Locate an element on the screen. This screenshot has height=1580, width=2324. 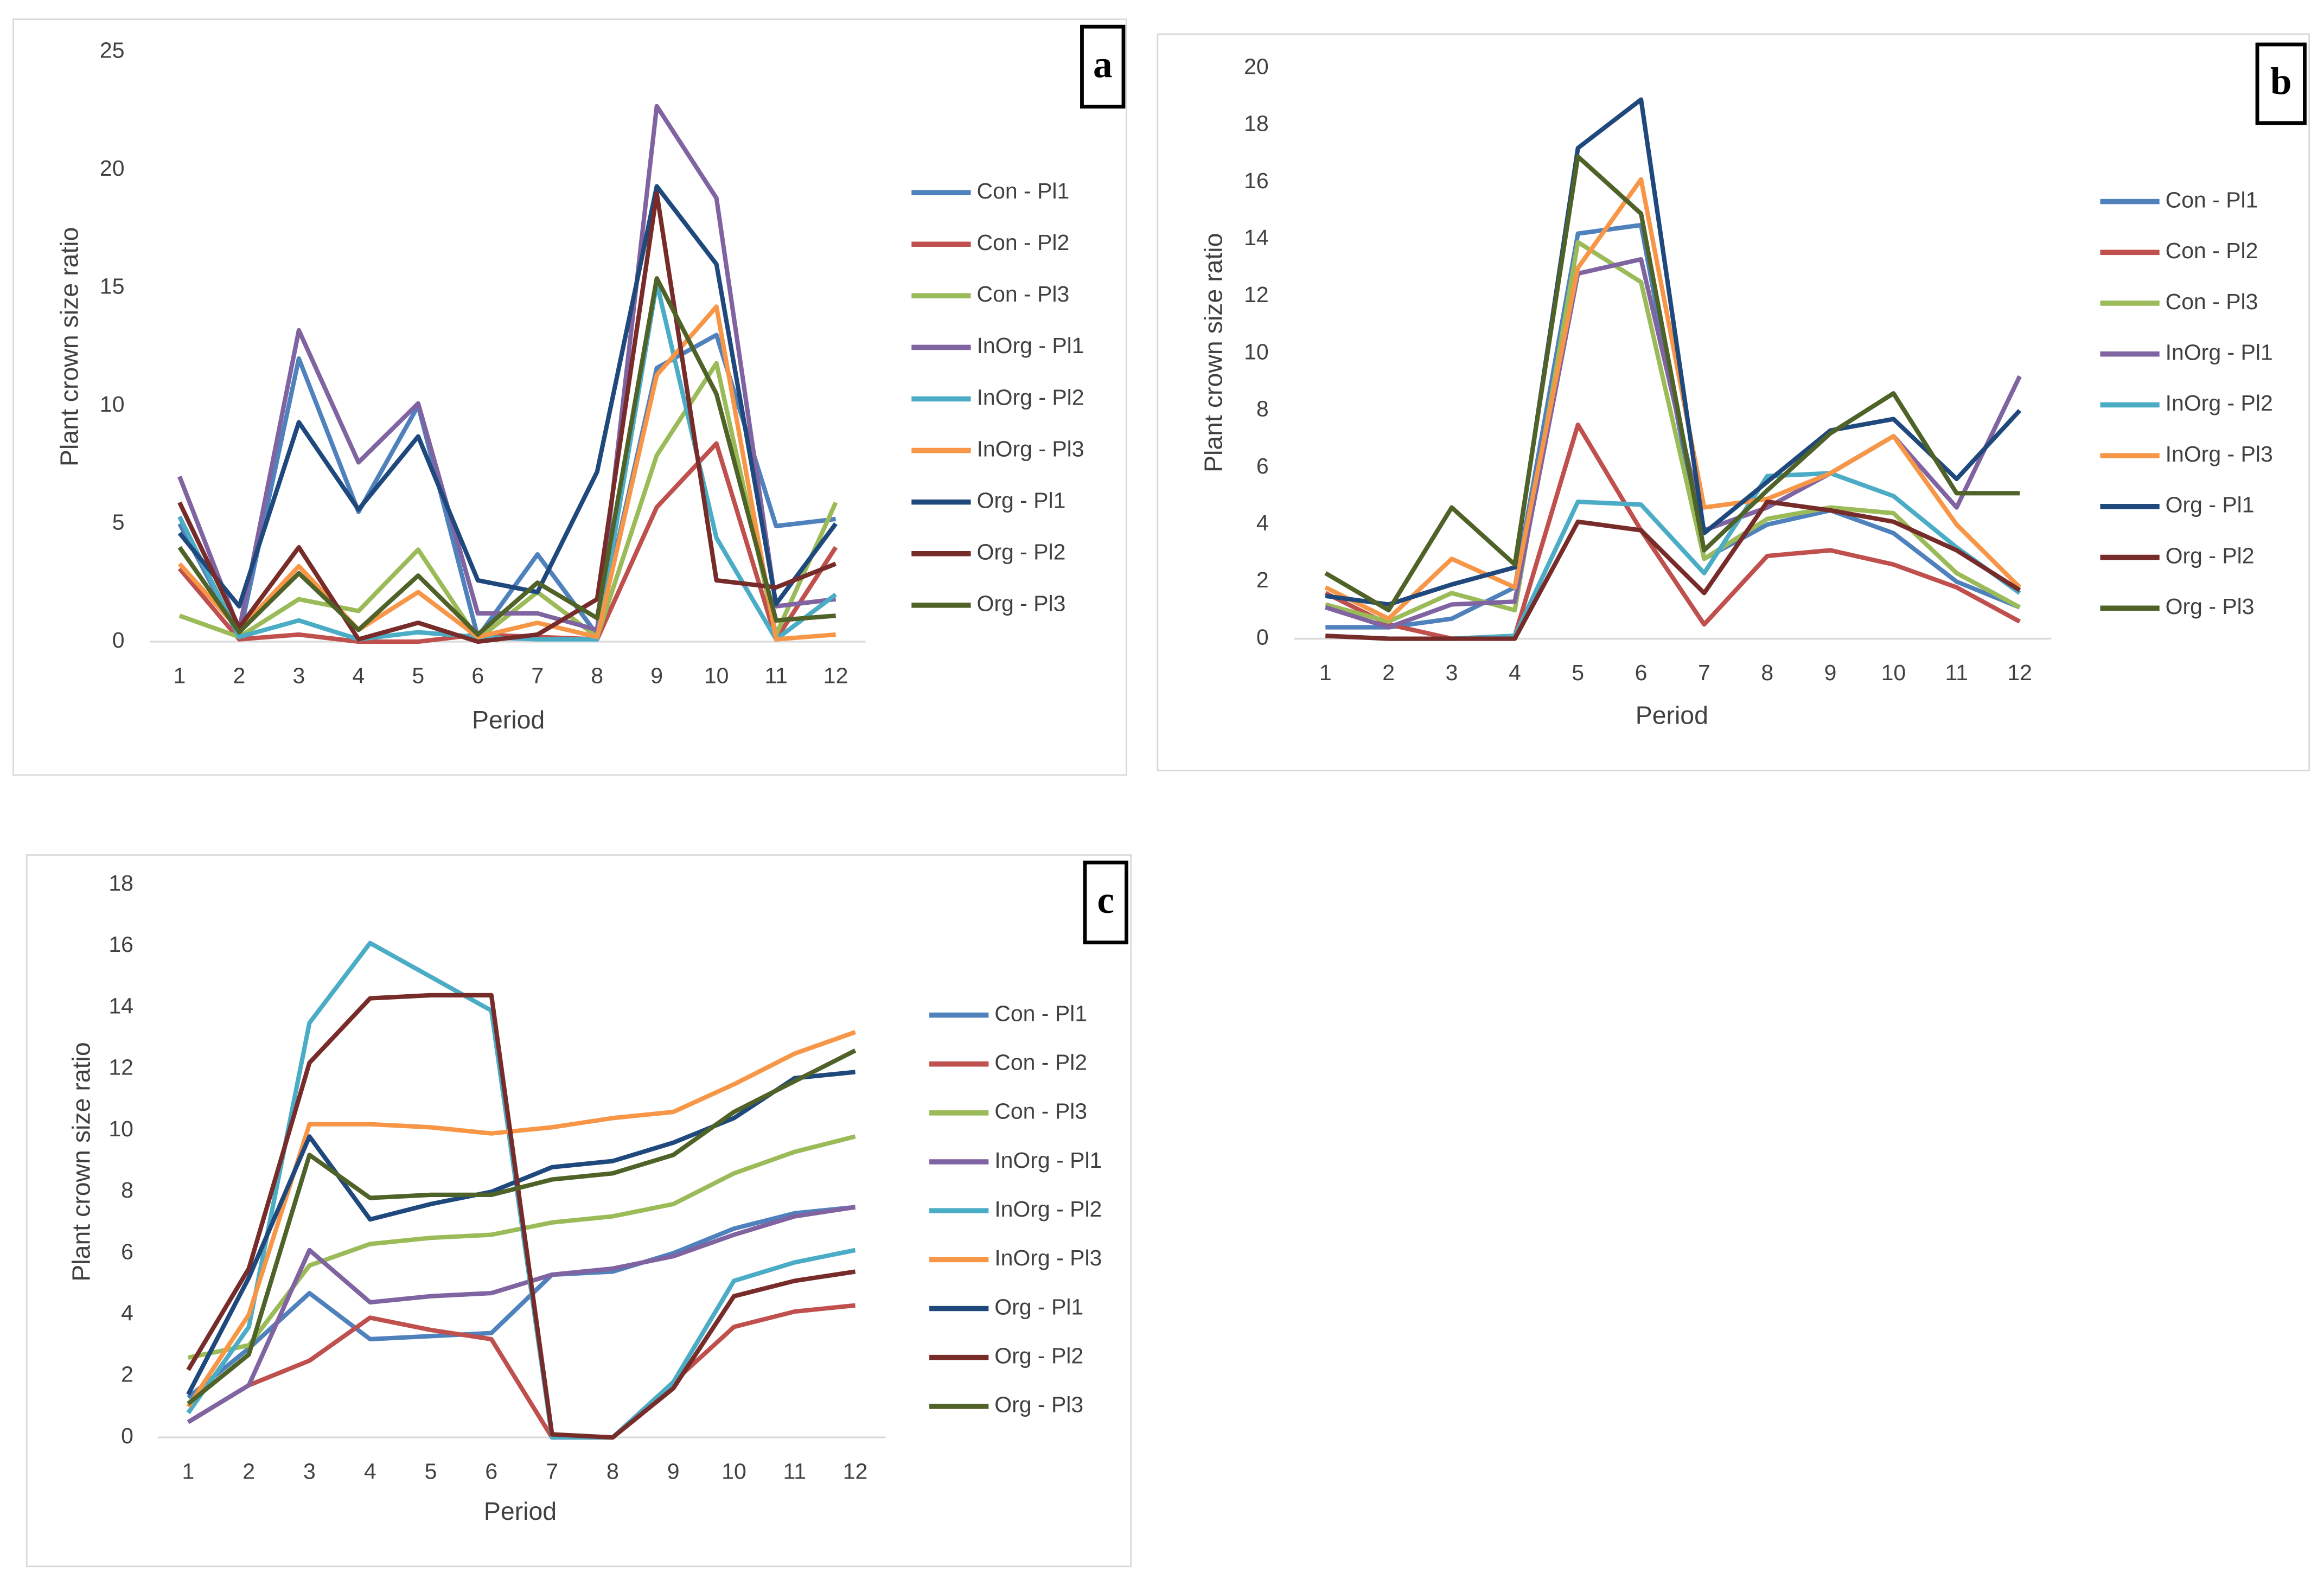
panel-label: a is located at coordinates (1103, 64).